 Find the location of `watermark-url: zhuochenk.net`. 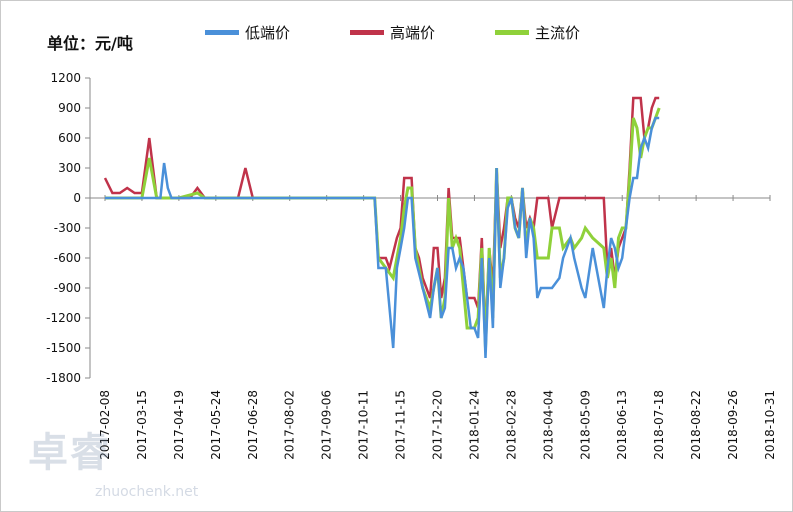

watermark-url: zhuochenk.net is located at coordinates (147, 492).